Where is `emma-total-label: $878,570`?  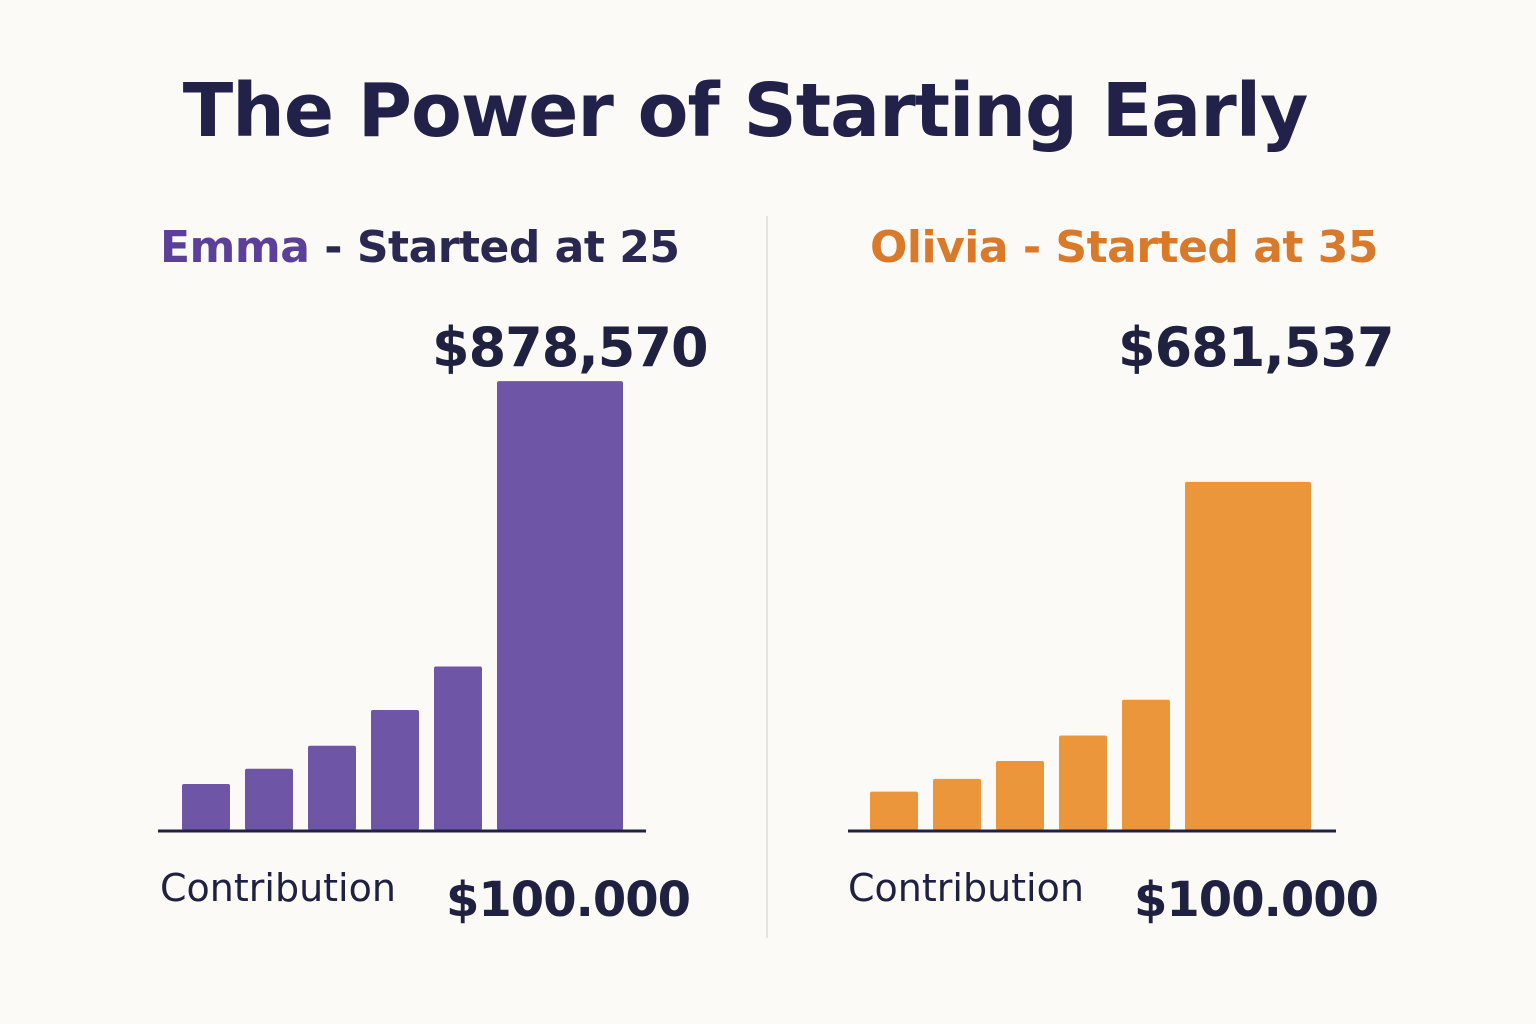
emma-total-label: $878,570 is located at coordinates (570, 347).